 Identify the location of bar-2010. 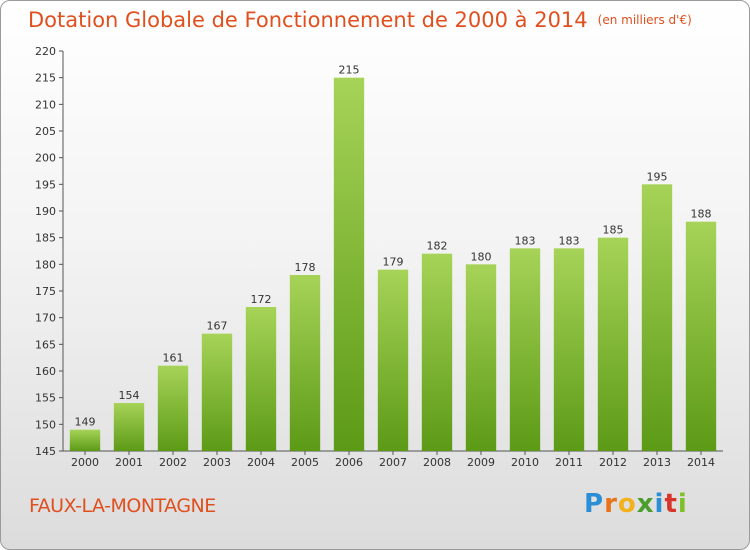
(525, 349).